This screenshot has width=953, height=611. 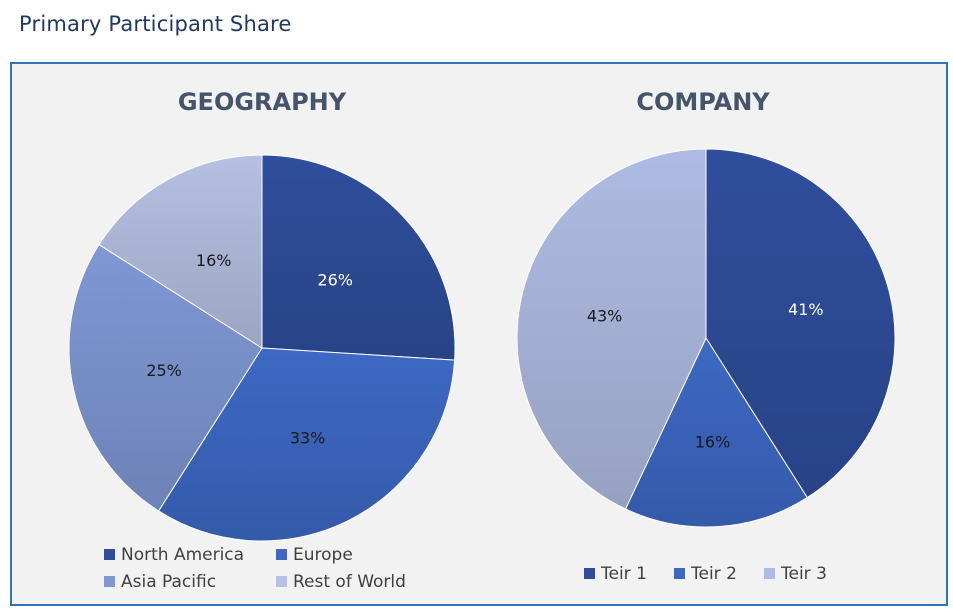 I want to click on company-legend-item-teir-1: Teir 1, so click(x=615, y=574).